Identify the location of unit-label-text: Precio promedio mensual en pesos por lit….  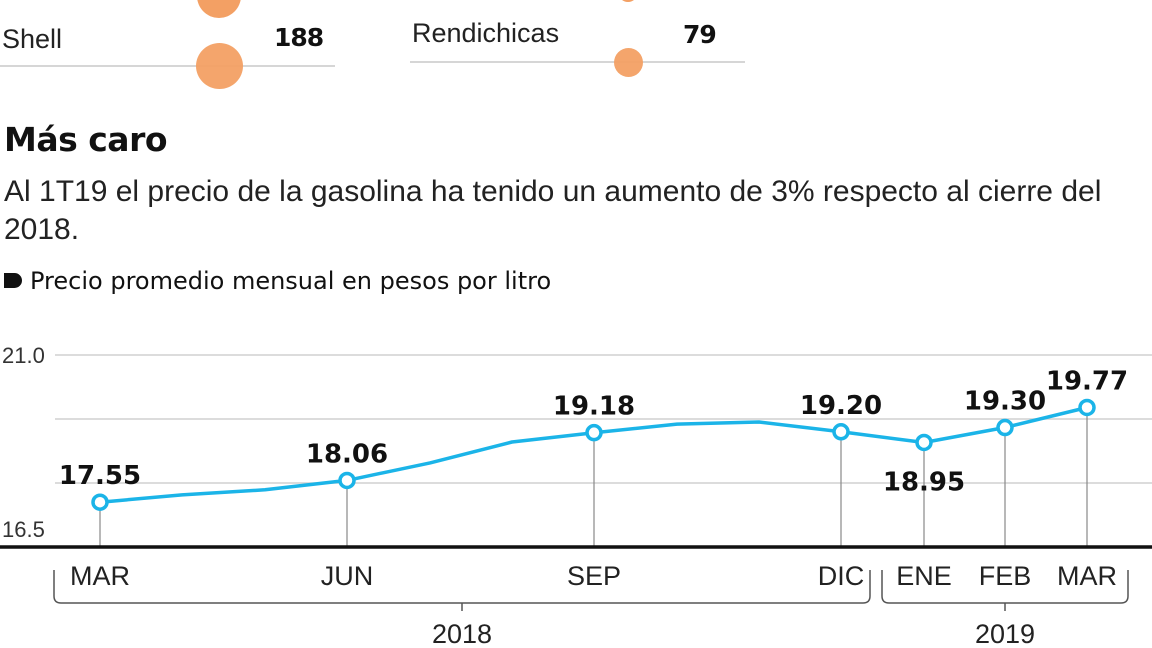
(291, 281).